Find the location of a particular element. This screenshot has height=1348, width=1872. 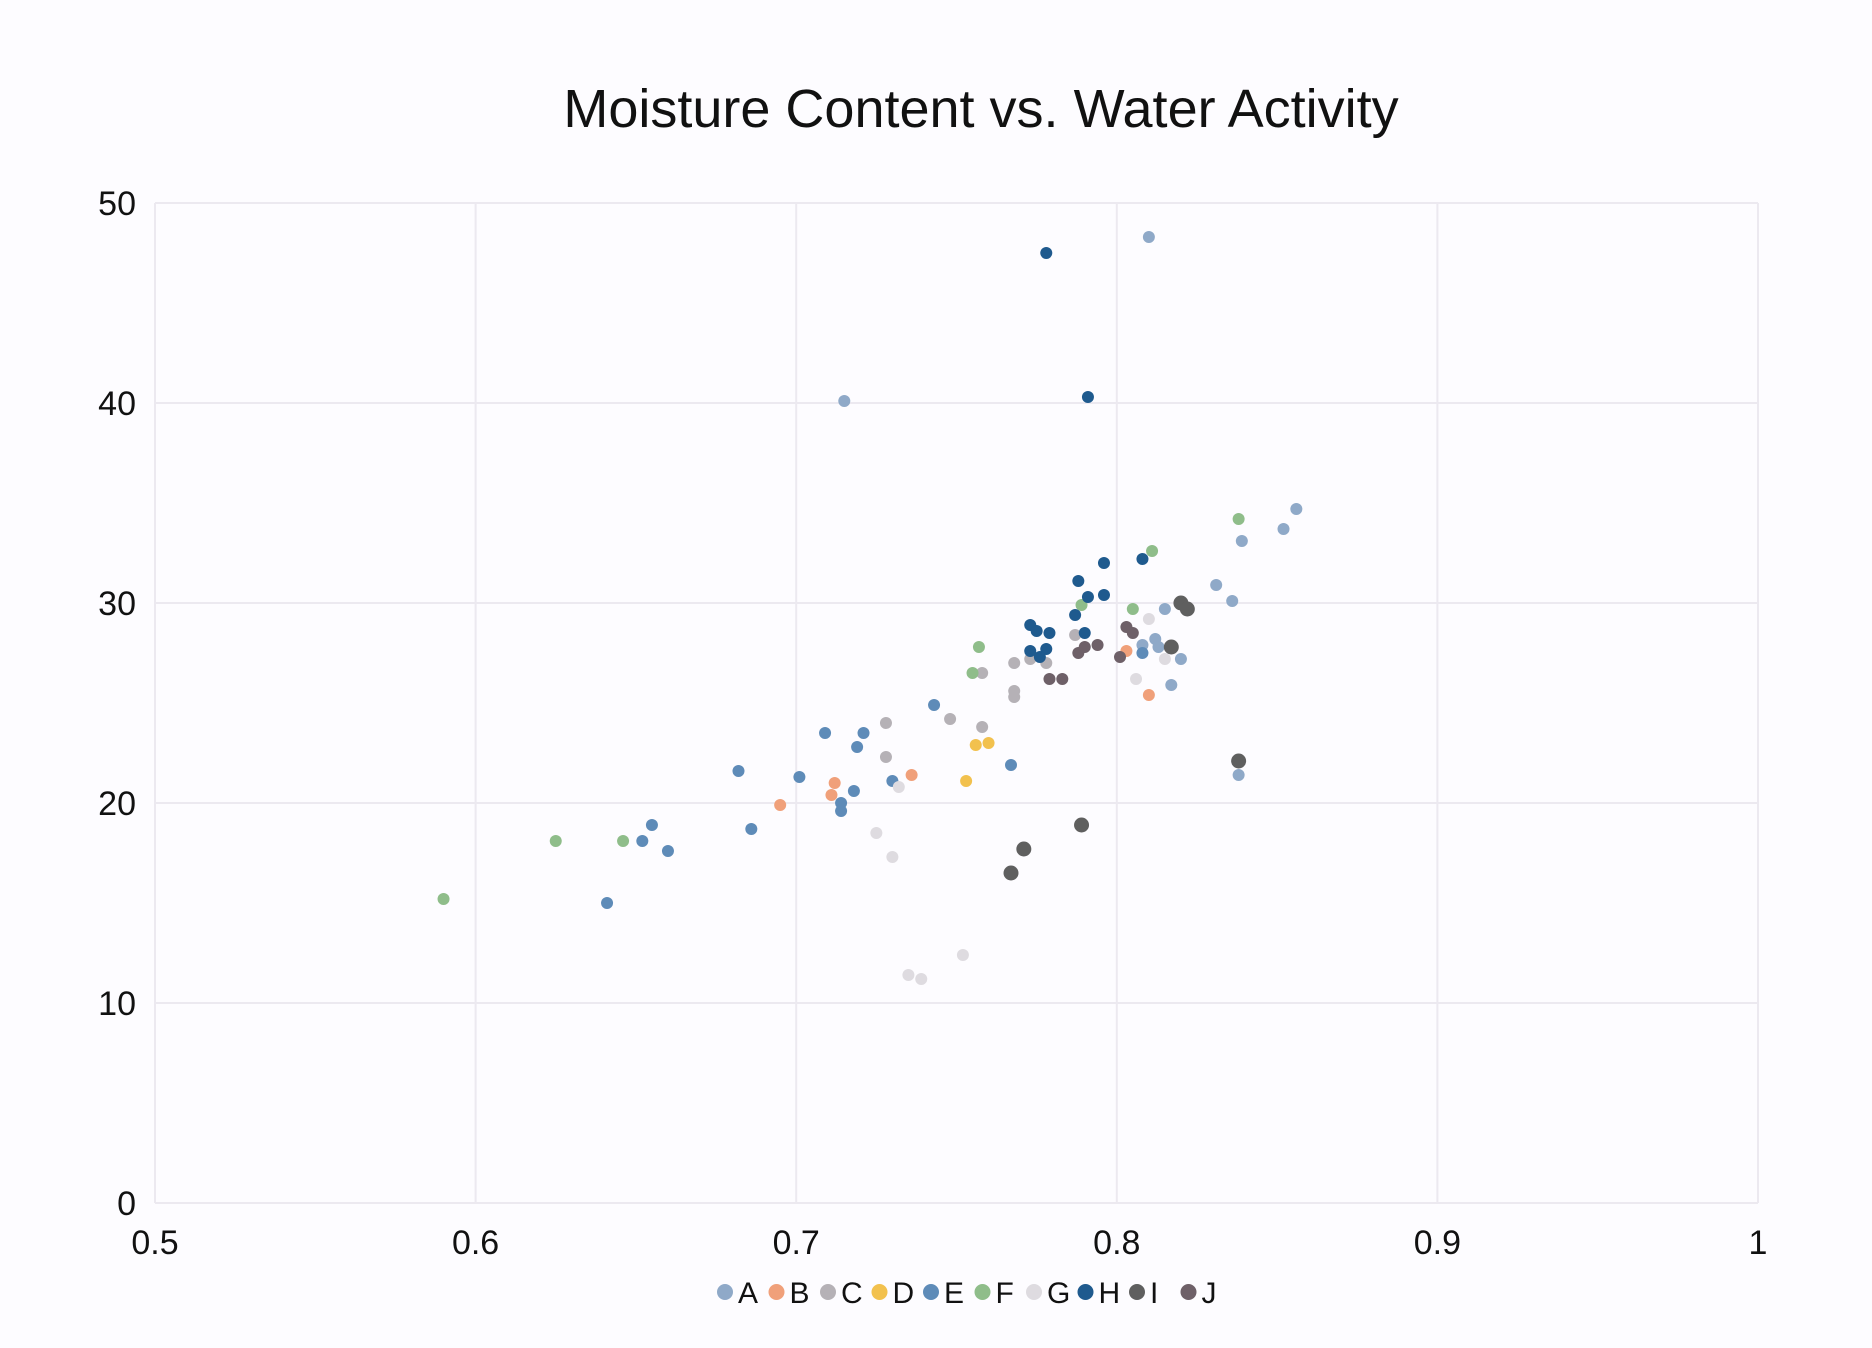

legend-item-H: H is located at coordinates (1099, 1293).